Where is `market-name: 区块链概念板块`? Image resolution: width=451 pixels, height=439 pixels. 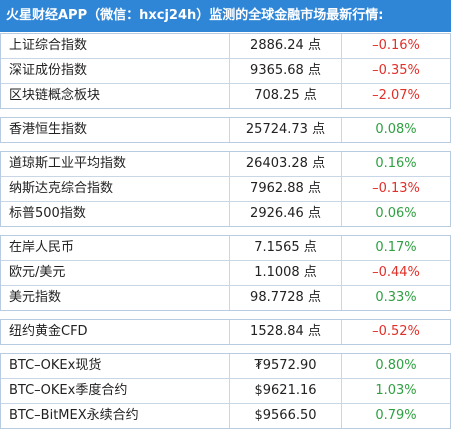
market-name: 区块链概念板块 is located at coordinates (115, 96).